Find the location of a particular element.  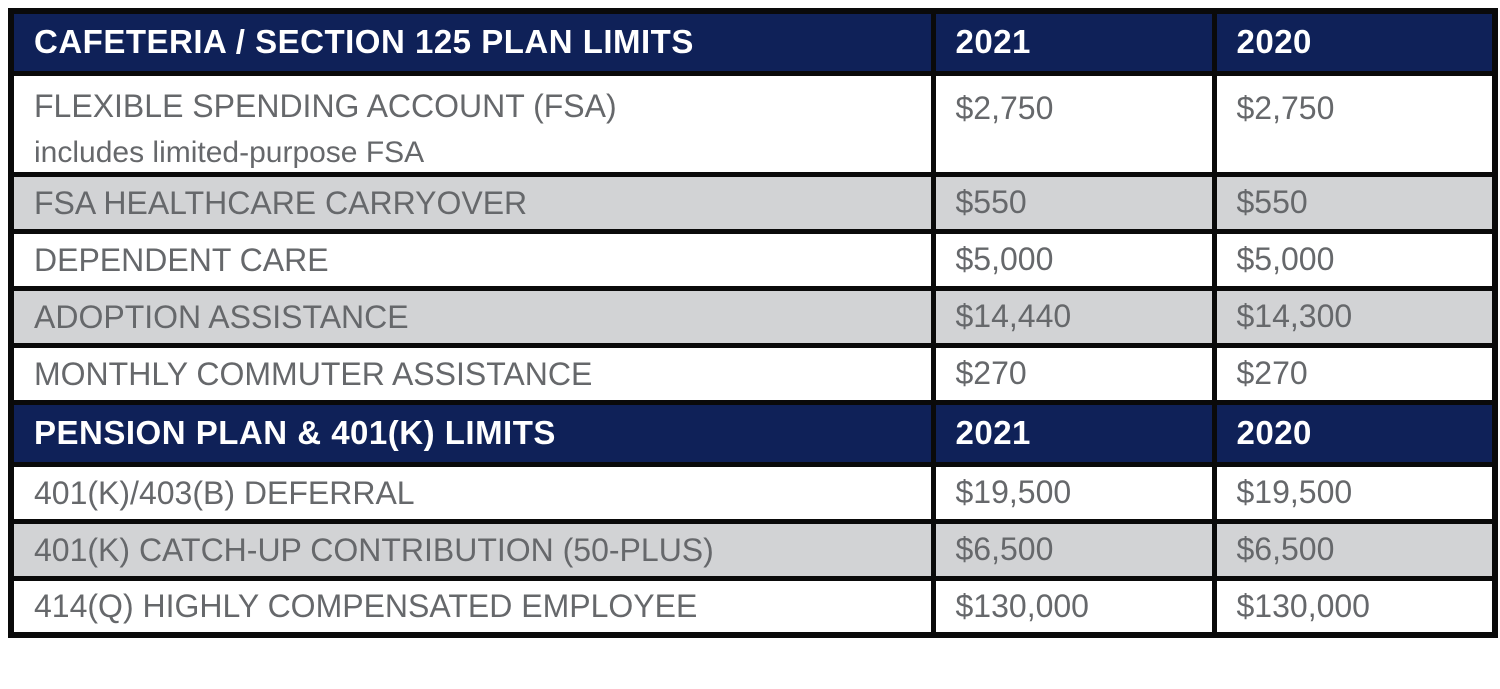

row-label: 414(Q) HIGHLY COMPENSATED EMPLOYEE is located at coordinates (366, 606).